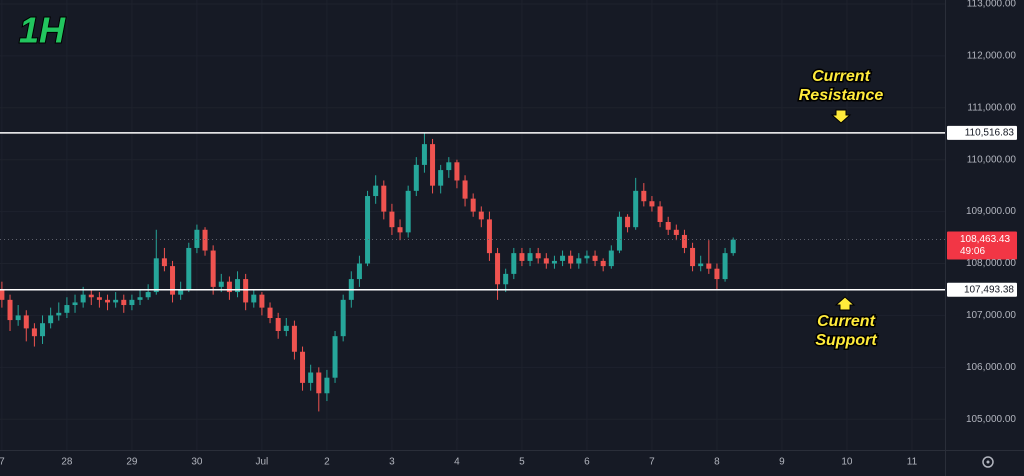 This screenshot has height=476, width=1024. Describe the element at coordinates (841, 116) in the screenshot. I see `arrow-down` at that location.